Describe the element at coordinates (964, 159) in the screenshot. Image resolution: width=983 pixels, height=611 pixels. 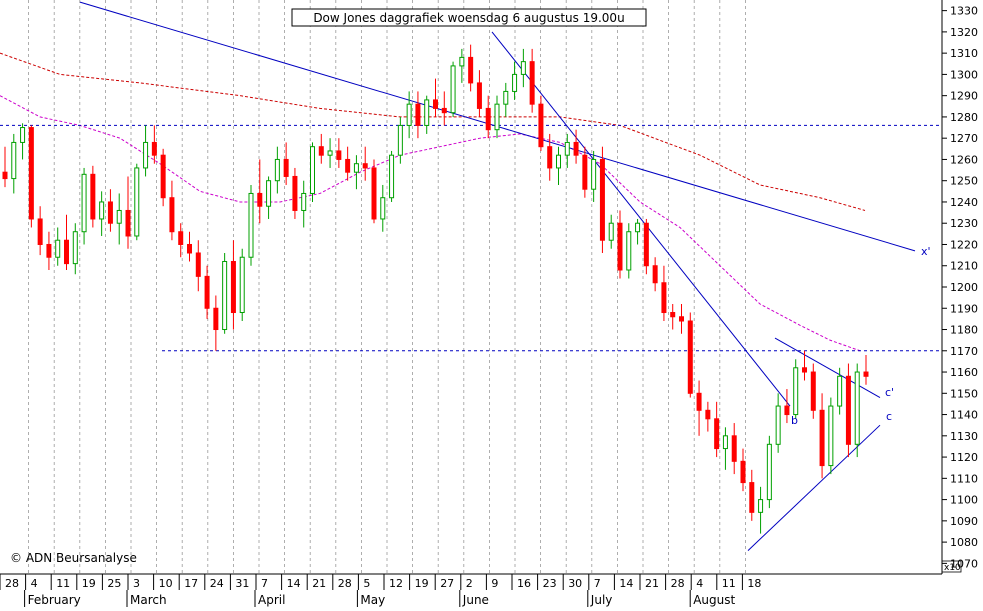
I see `y-tick-label: 1260` at that location.